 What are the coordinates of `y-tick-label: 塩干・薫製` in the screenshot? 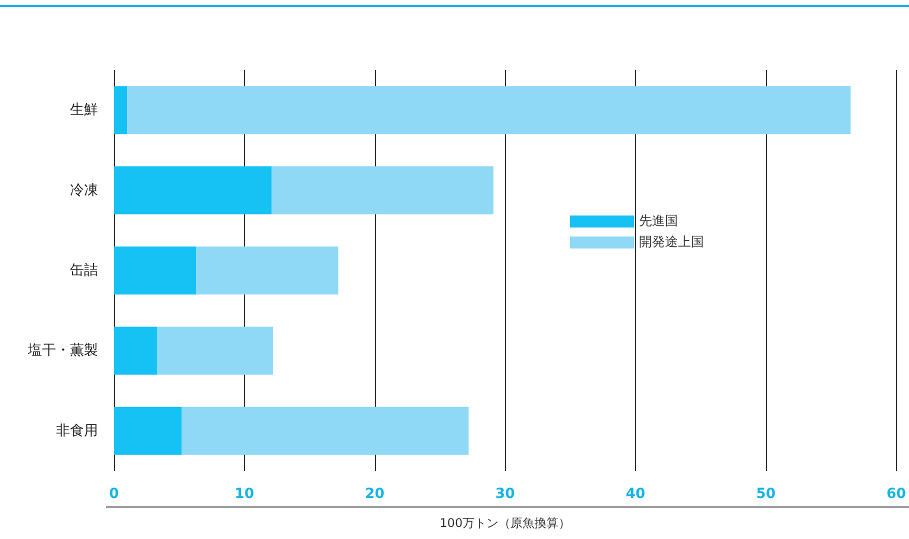 It's located at (62, 350).